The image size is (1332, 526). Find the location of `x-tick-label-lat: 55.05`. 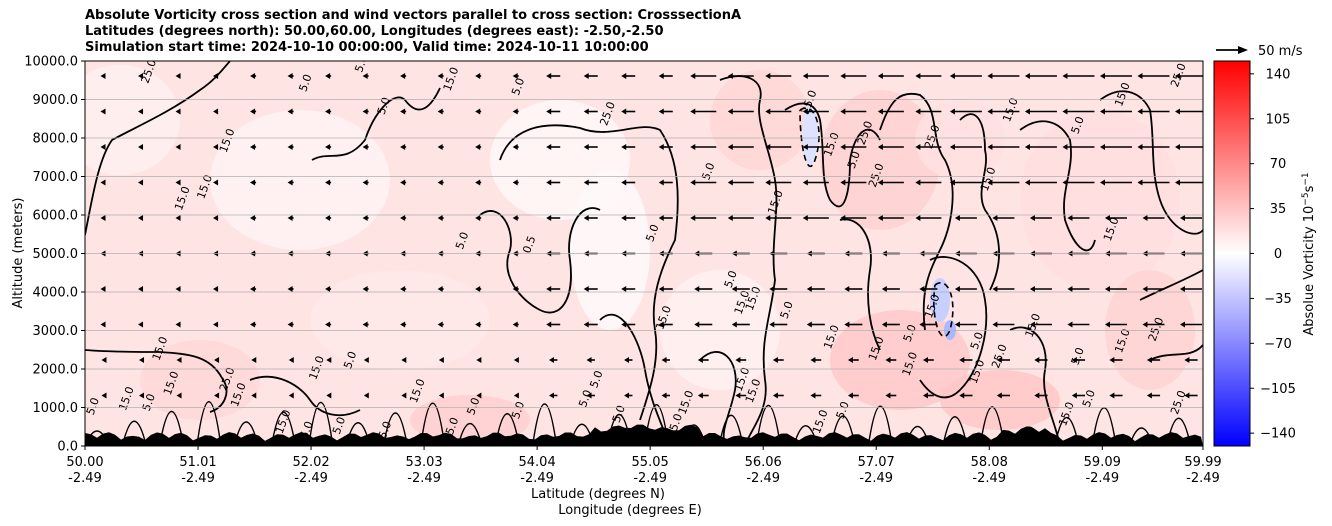

x-tick-label-lat: 55.05 is located at coordinates (650, 462).